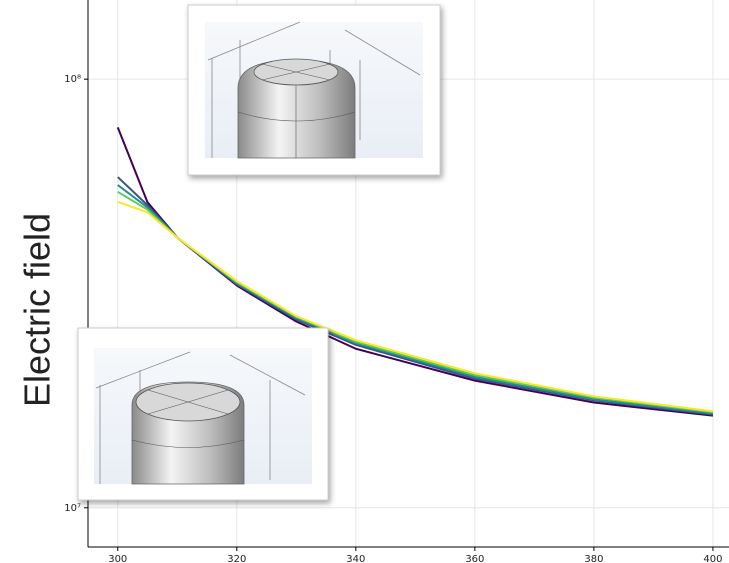  What do you see at coordinates (37, 310) in the screenshot?
I see `y-axis-label: Electric field` at bounding box center [37, 310].